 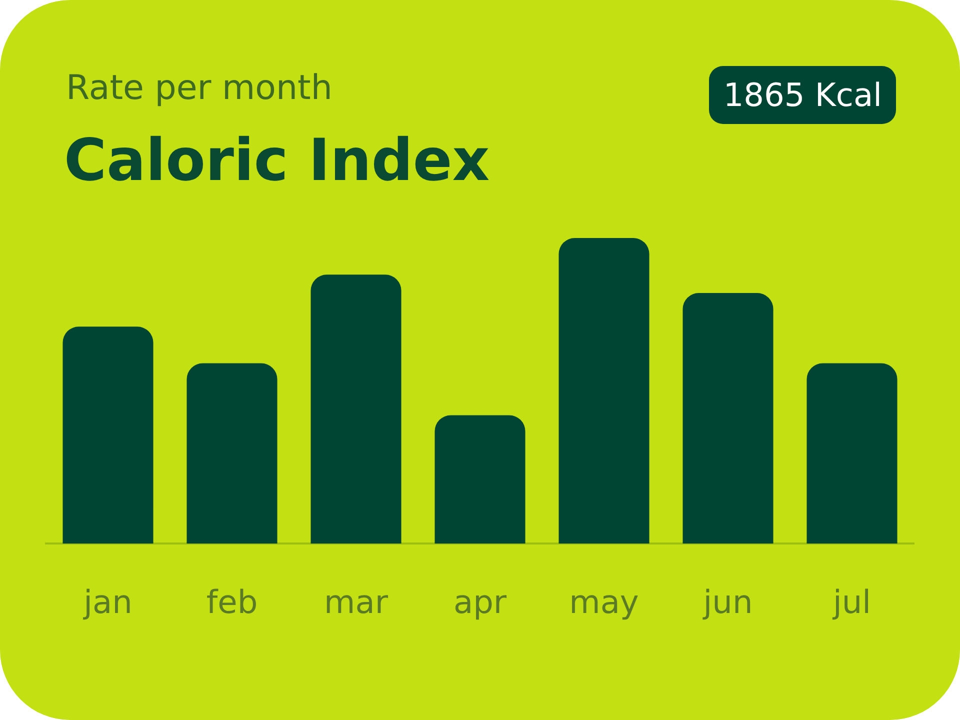 What do you see at coordinates (277, 160) in the screenshot?
I see `chart-title: Caloric Index` at bounding box center [277, 160].